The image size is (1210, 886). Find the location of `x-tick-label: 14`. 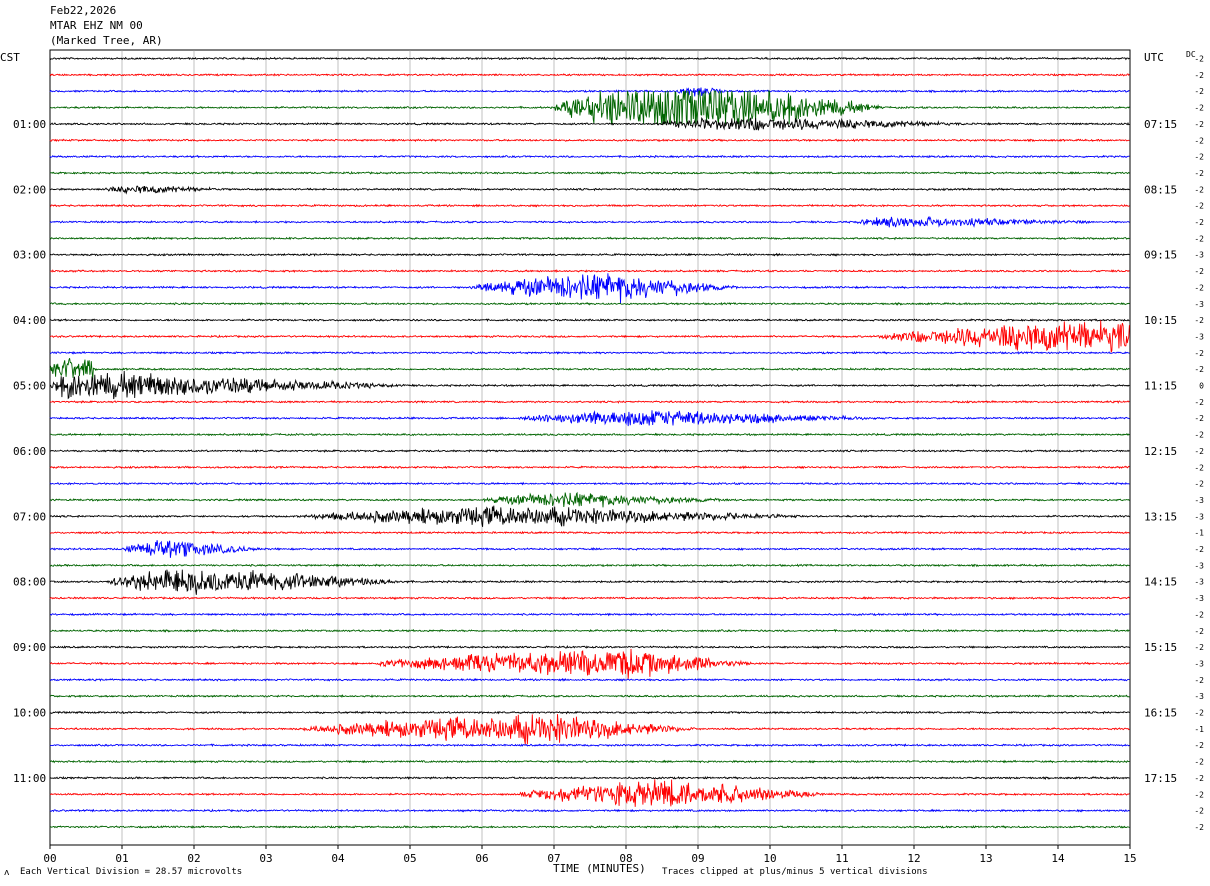

x-tick-label: 14 is located at coordinates (1058, 858).